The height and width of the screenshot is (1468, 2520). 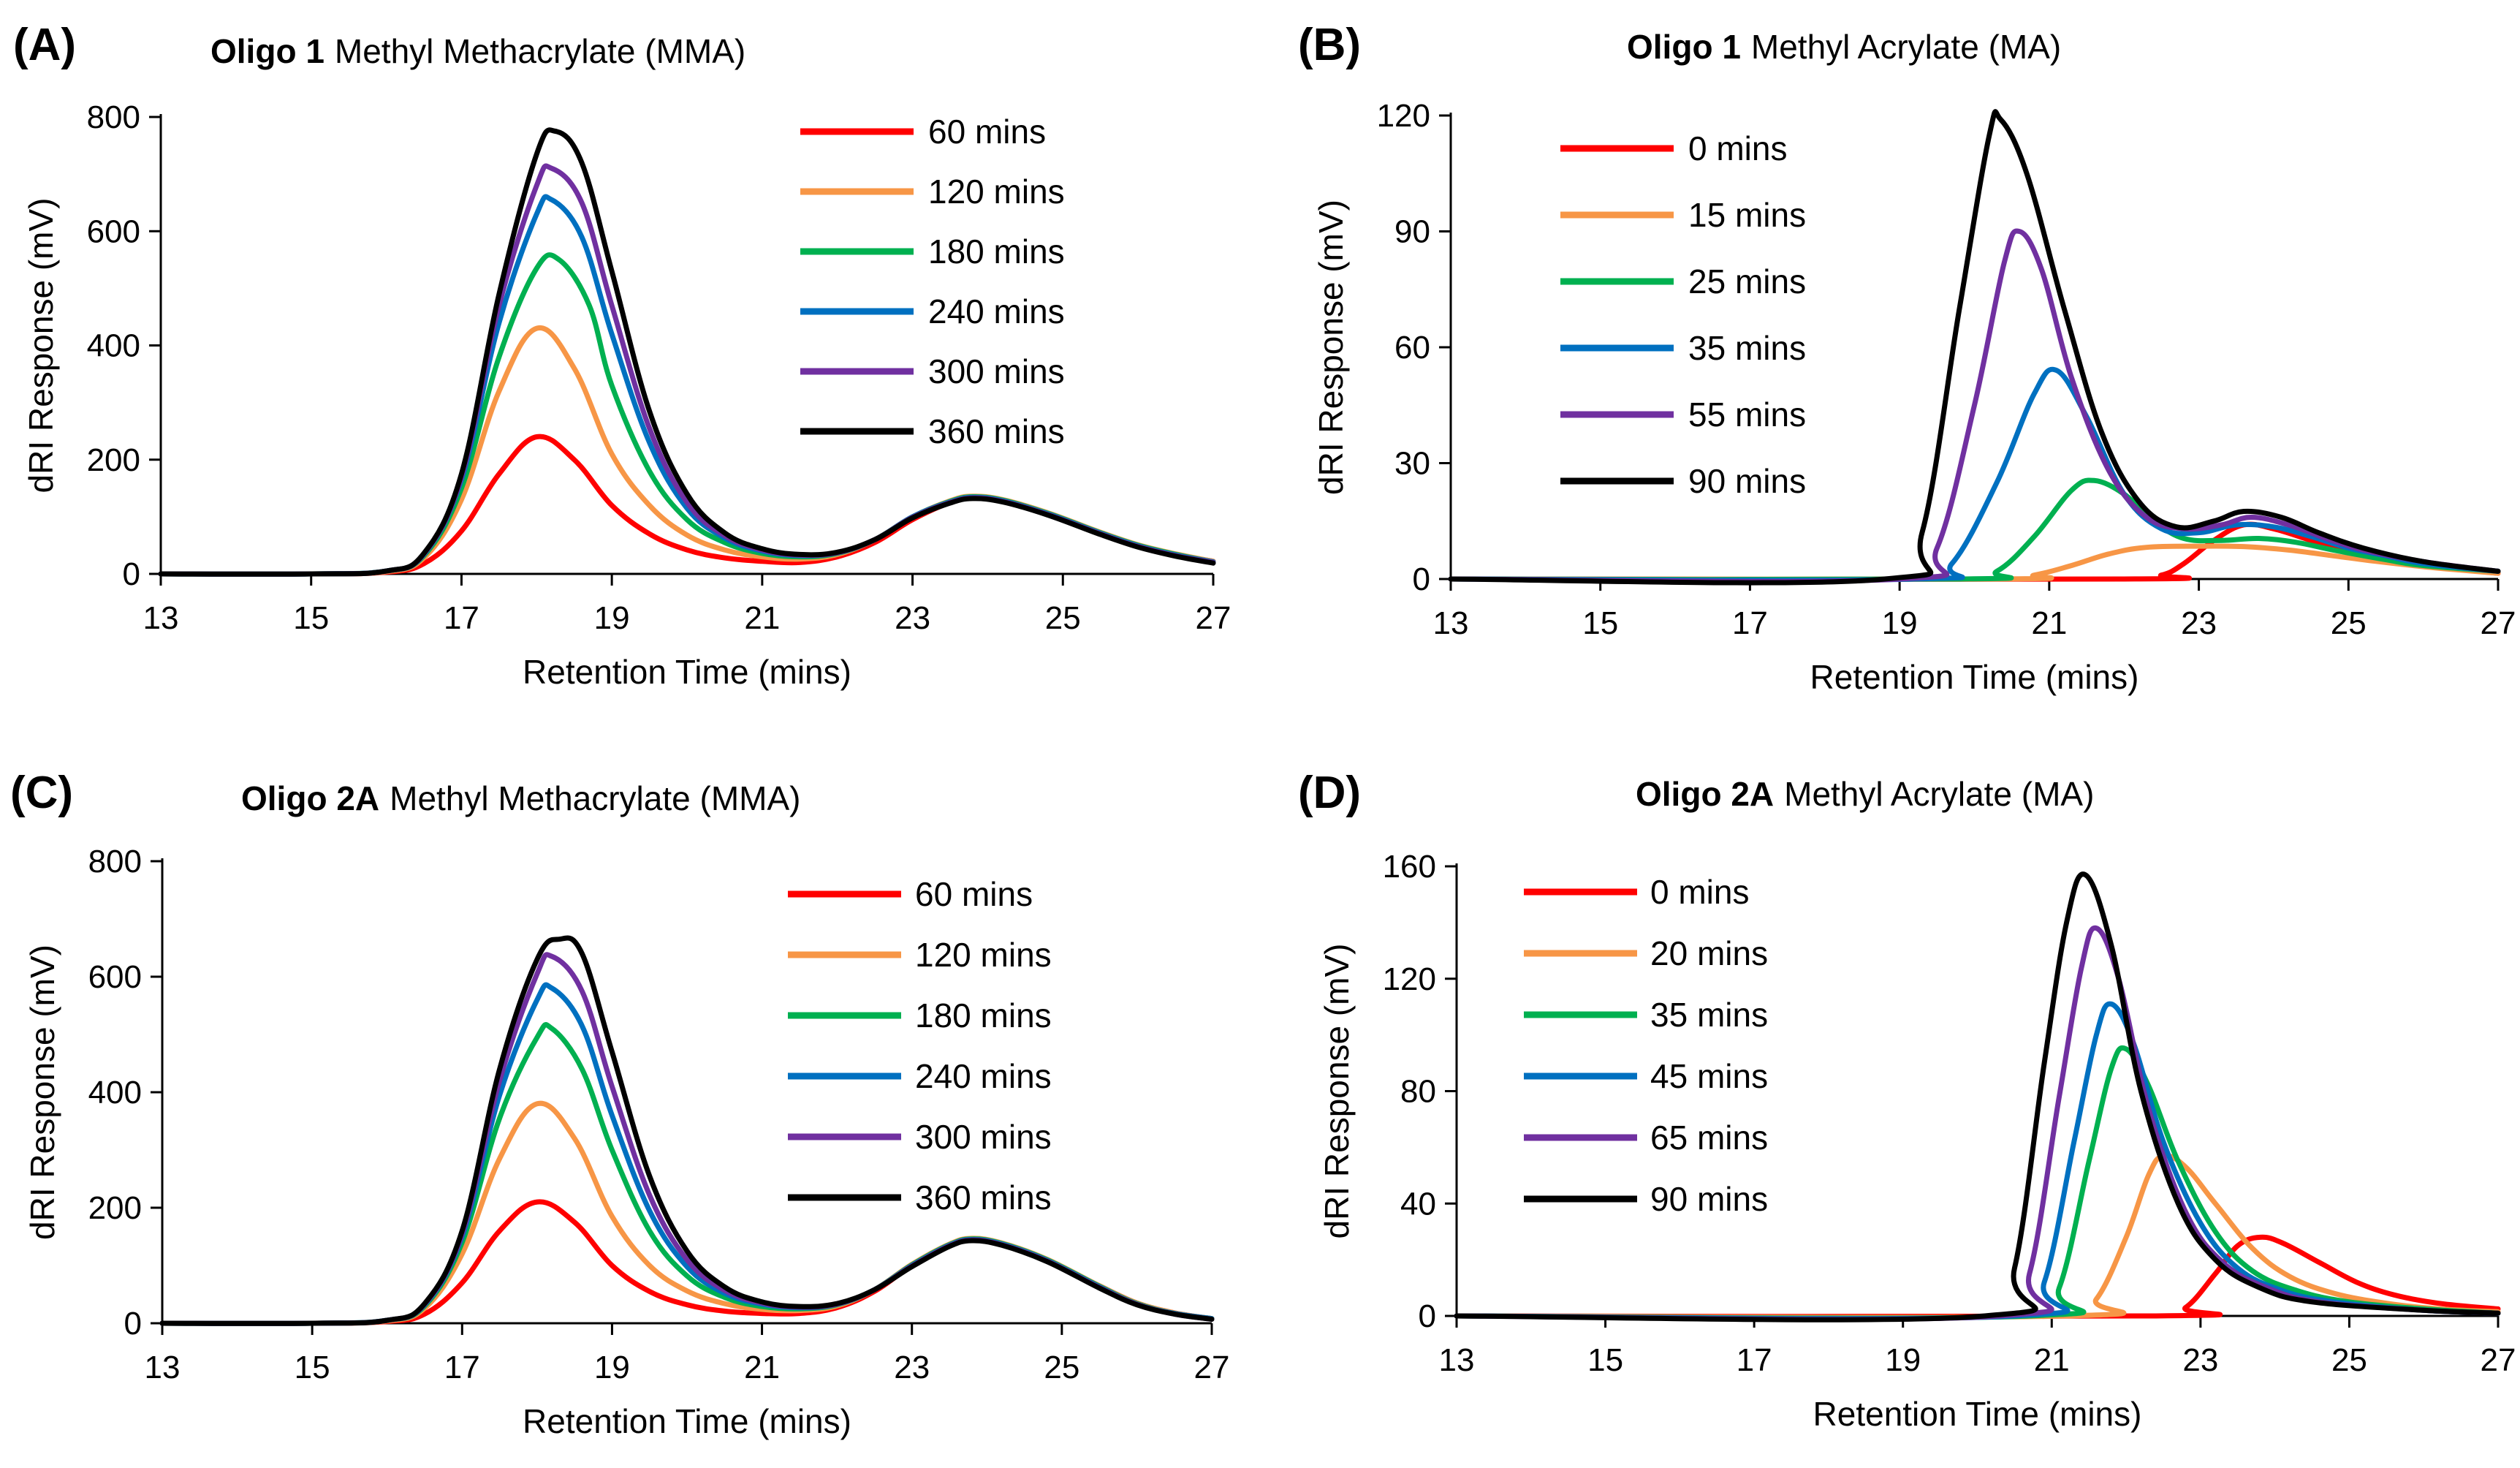 I want to click on panel-label: (C), so click(x=41, y=793).